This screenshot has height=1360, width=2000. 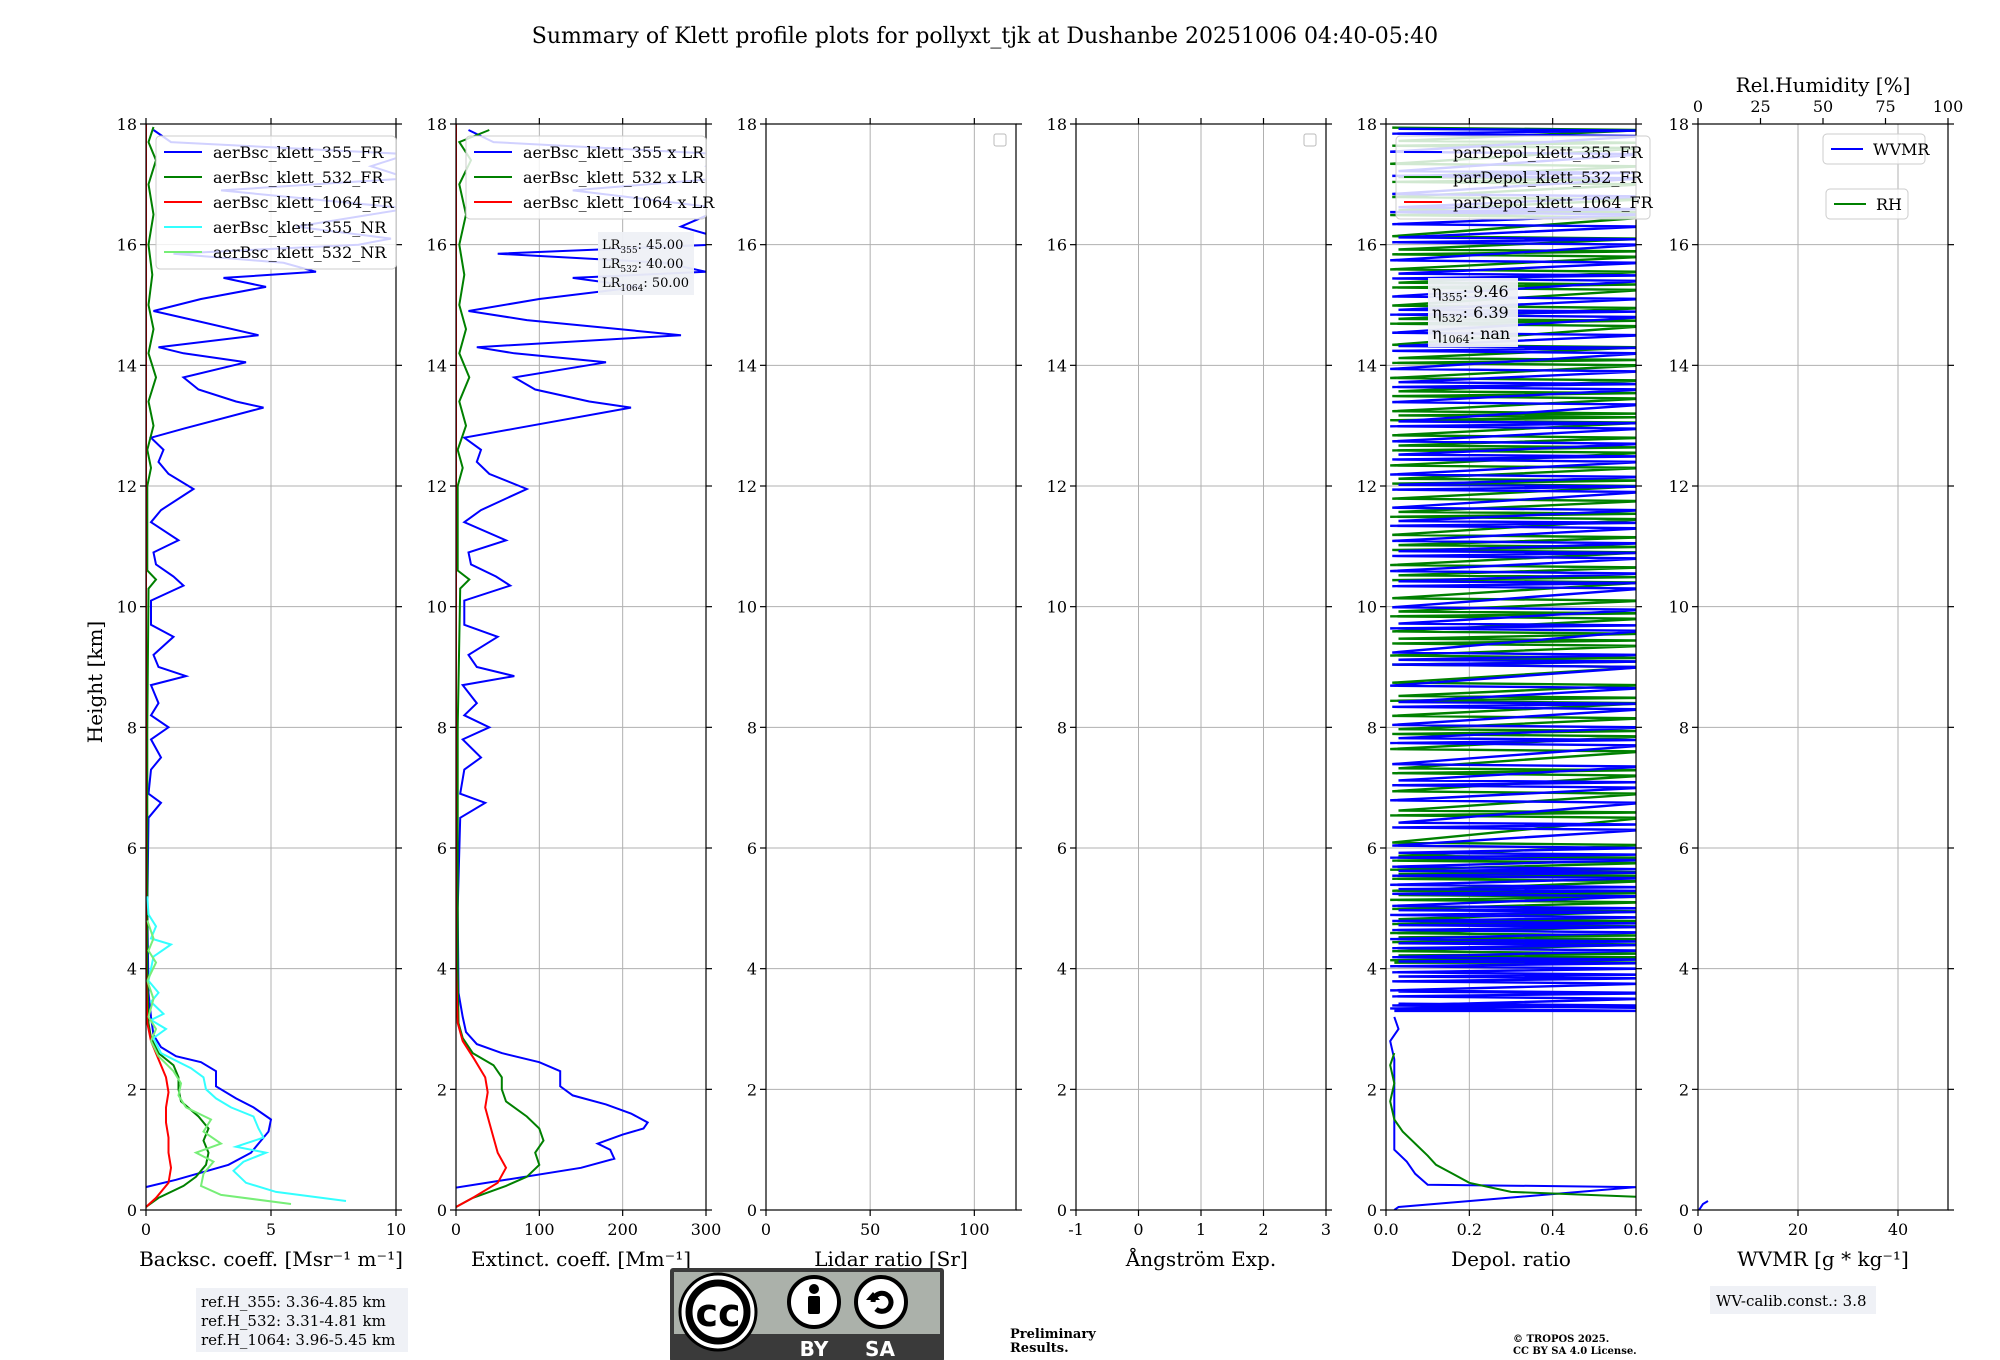 What do you see at coordinates (870, 1229) in the screenshot?
I see `x-tick-label: 50` at bounding box center [870, 1229].